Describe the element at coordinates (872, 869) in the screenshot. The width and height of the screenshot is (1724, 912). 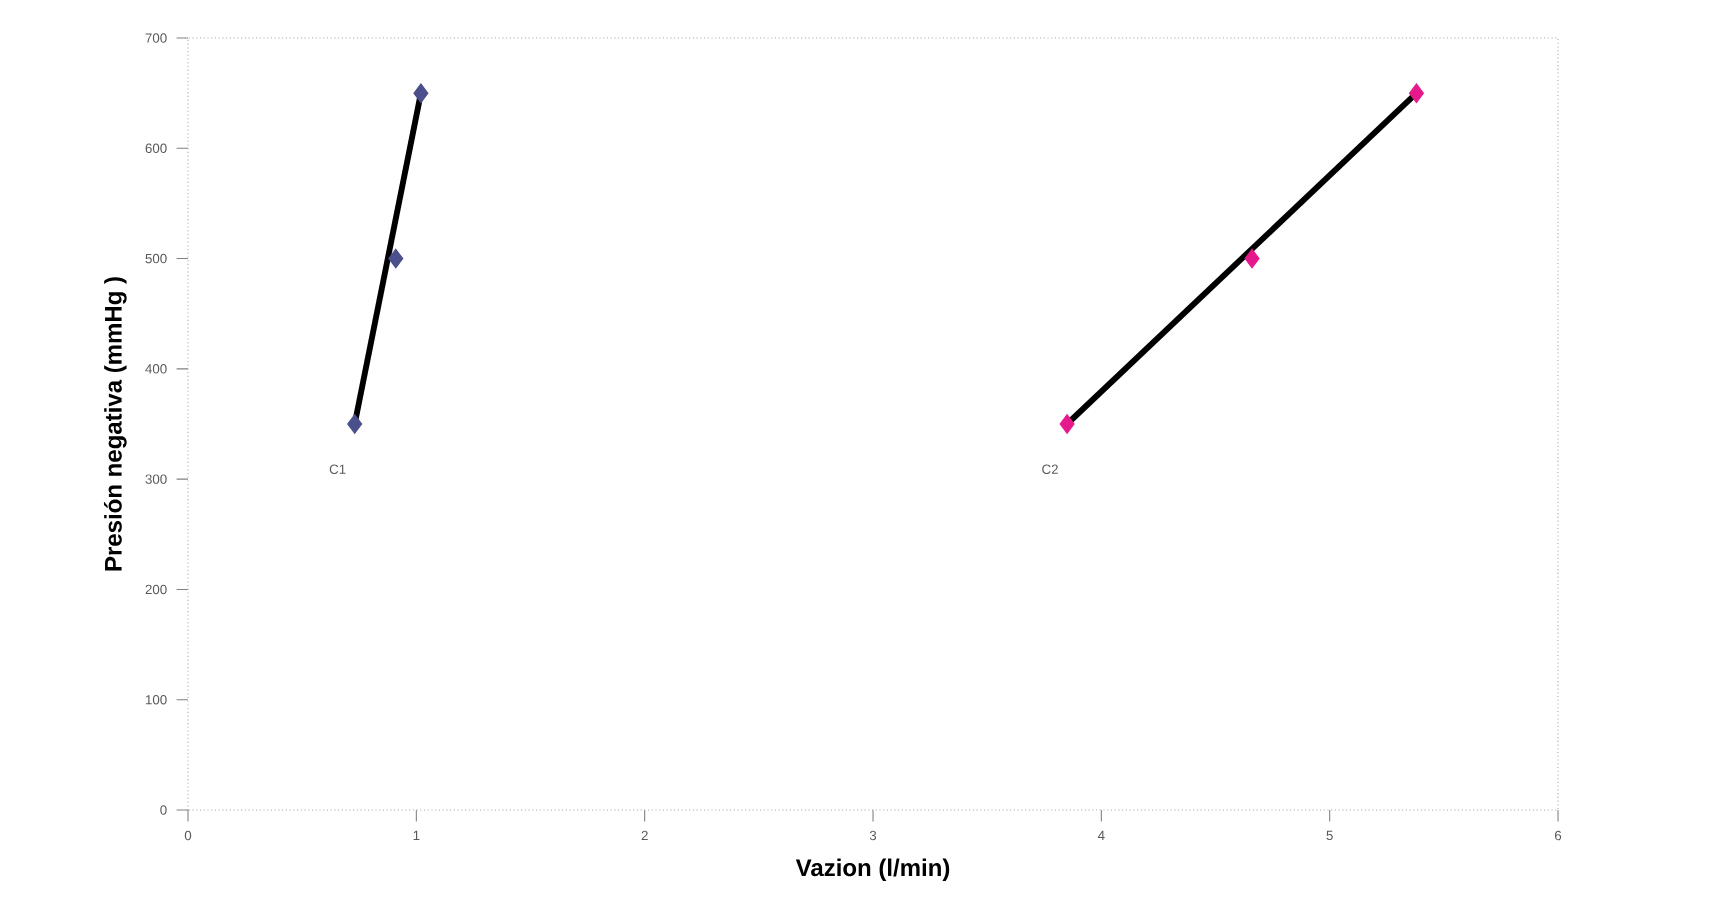
I see `x-axis-title: Vazion (l/min)` at that location.